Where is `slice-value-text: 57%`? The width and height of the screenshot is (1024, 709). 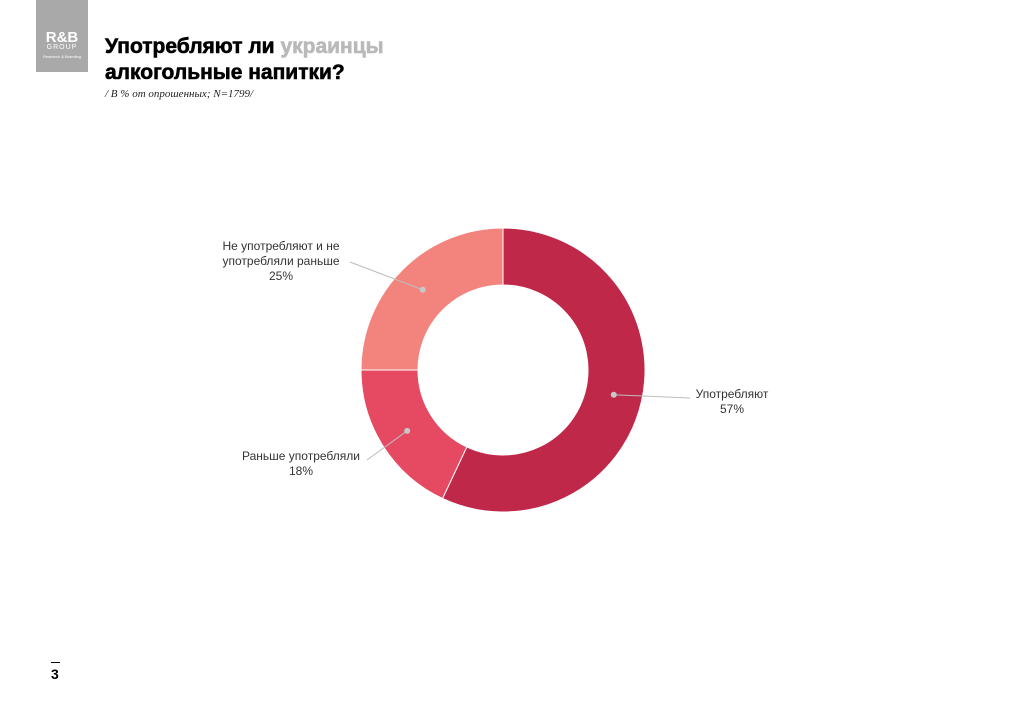
slice-value-text: 57% is located at coordinates (732, 409).